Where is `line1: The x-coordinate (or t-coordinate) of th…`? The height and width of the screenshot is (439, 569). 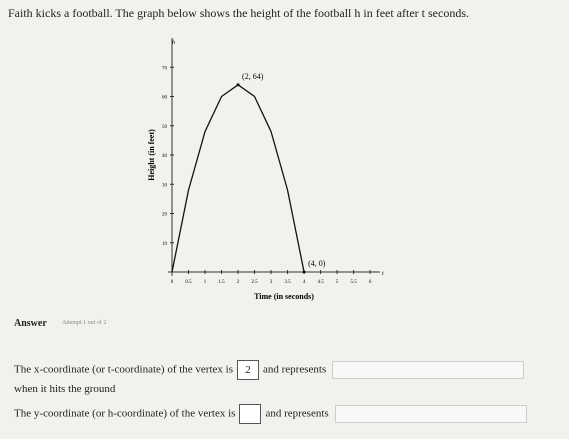 line1: The x-coordinate (or t-coordinate) of th… is located at coordinates (269, 370).